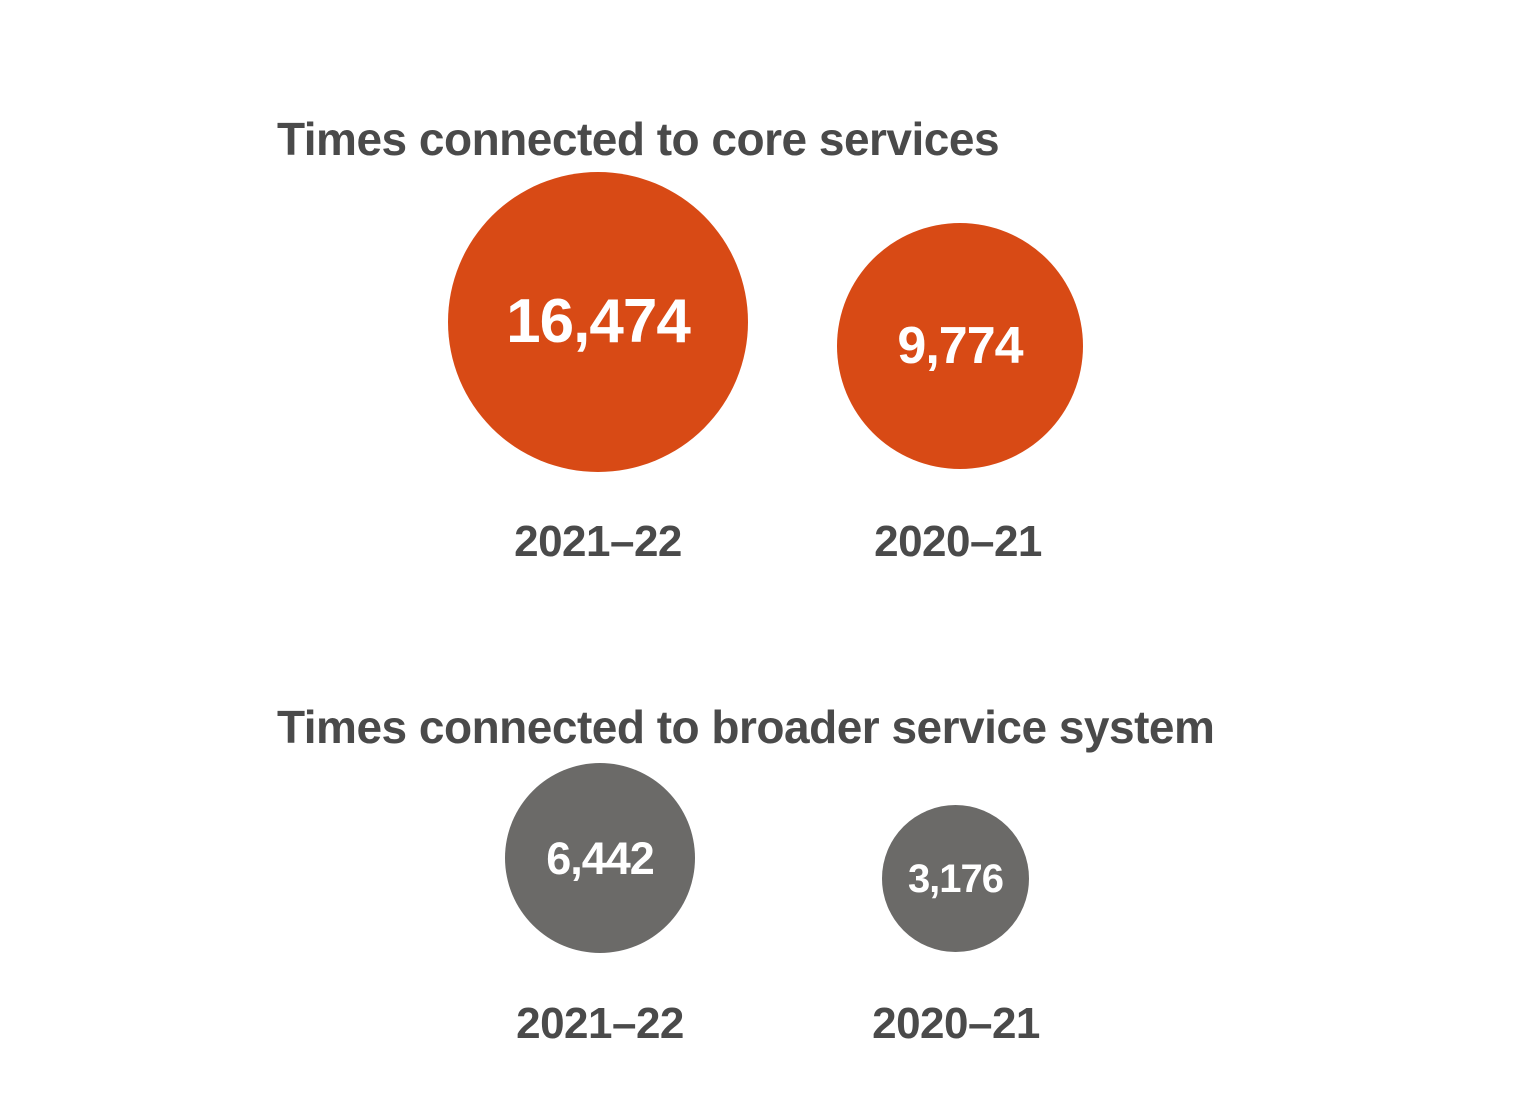  What do you see at coordinates (600, 1023) in the screenshot?
I see `year-label-broader-2021-22: 2021–22` at bounding box center [600, 1023].